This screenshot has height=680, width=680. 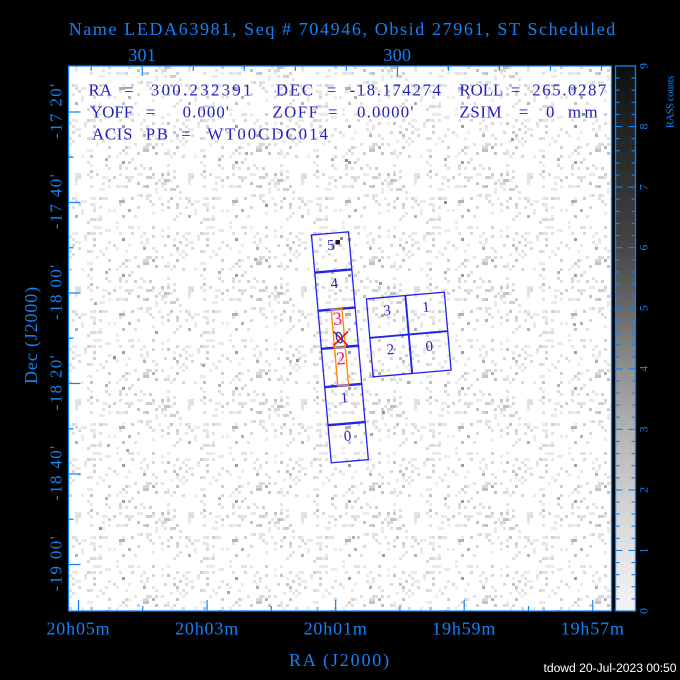 What do you see at coordinates (644, 66) in the screenshot?
I see `svg-text: 9` at bounding box center [644, 66].